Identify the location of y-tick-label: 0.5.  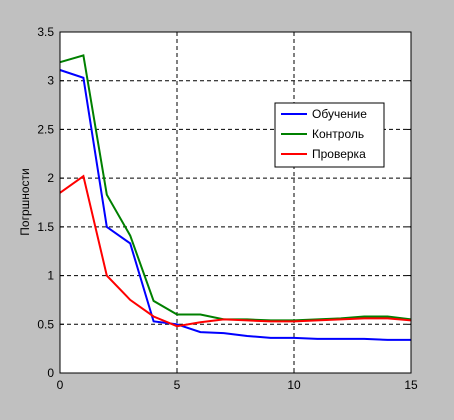
(45, 324).